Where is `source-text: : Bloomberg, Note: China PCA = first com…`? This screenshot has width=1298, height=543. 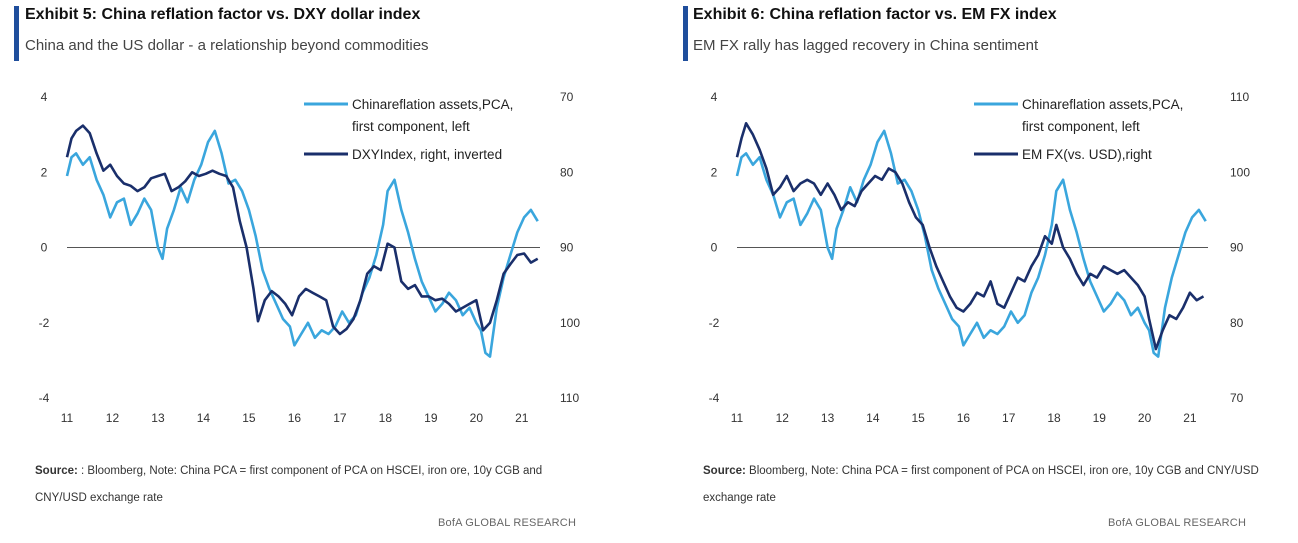
source-text: : Bloomberg, Note: China PCA = first com… is located at coordinates (289, 484).